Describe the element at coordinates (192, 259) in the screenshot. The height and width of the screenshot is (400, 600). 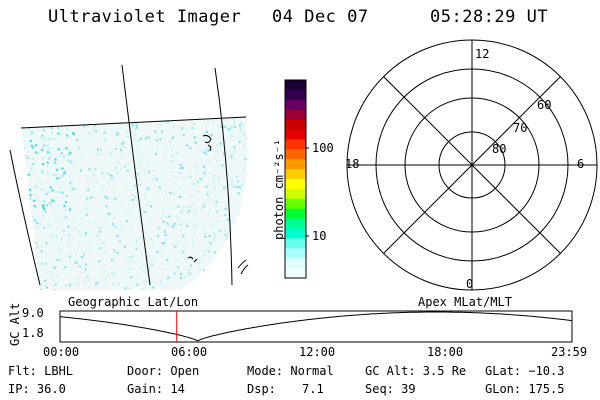
I see `coastline` at that location.